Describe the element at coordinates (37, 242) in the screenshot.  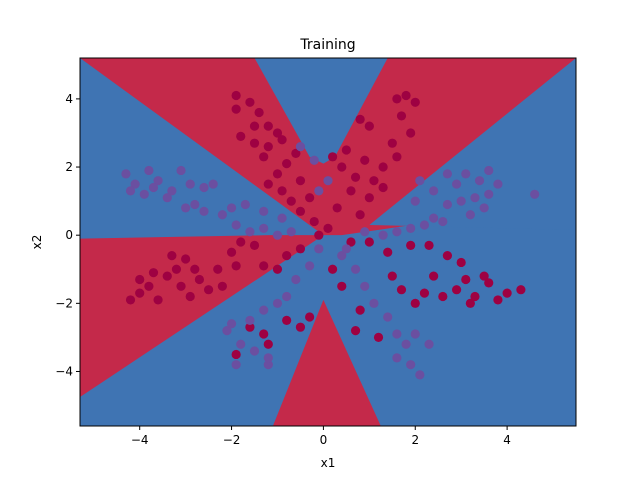
I see `y-axis-label: x2` at that location.